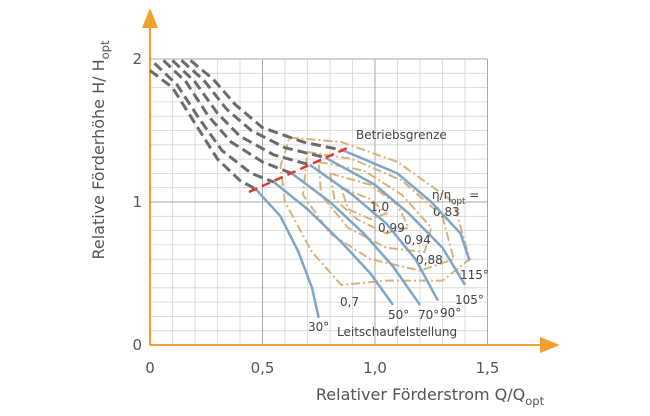 The image size is (650, 416). What do you see at coordinates (137, 202) in the screenshot?
I see `y-tick-label: 1` at bounding box center [137, 202].